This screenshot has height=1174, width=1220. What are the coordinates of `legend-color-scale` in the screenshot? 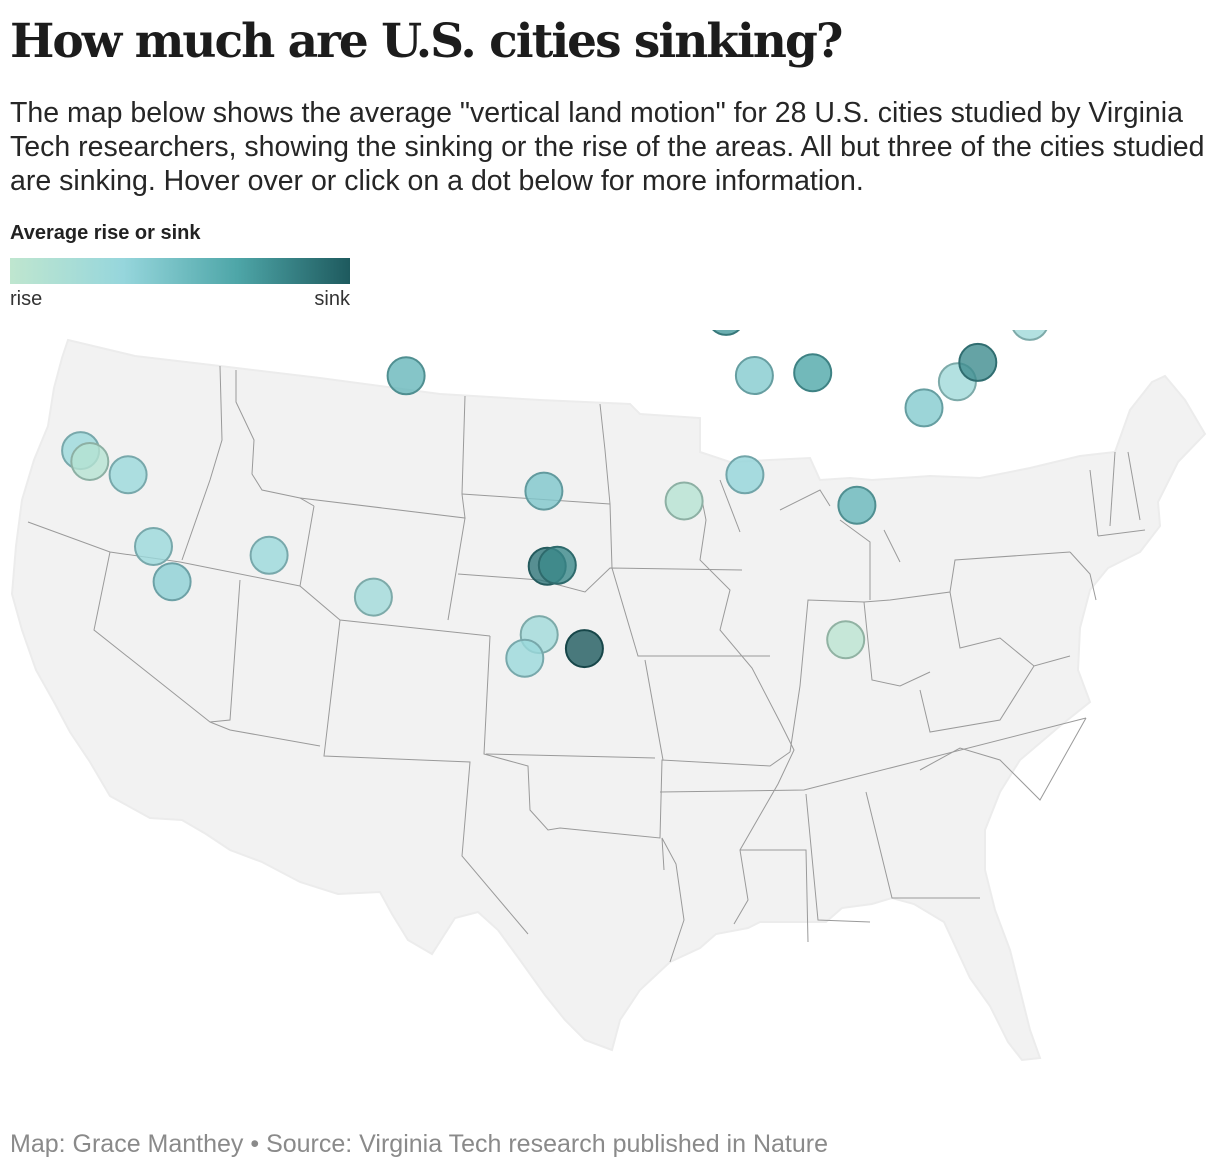 It's located at (180, 271).